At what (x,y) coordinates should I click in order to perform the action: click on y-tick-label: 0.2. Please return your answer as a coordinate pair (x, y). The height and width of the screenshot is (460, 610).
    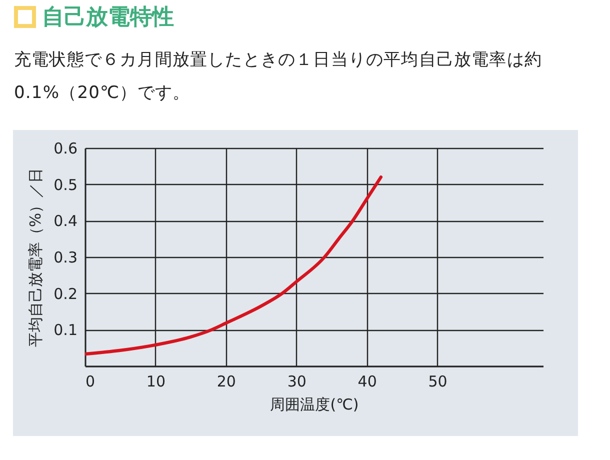
    Looking at the image, I should click on (66, 293).